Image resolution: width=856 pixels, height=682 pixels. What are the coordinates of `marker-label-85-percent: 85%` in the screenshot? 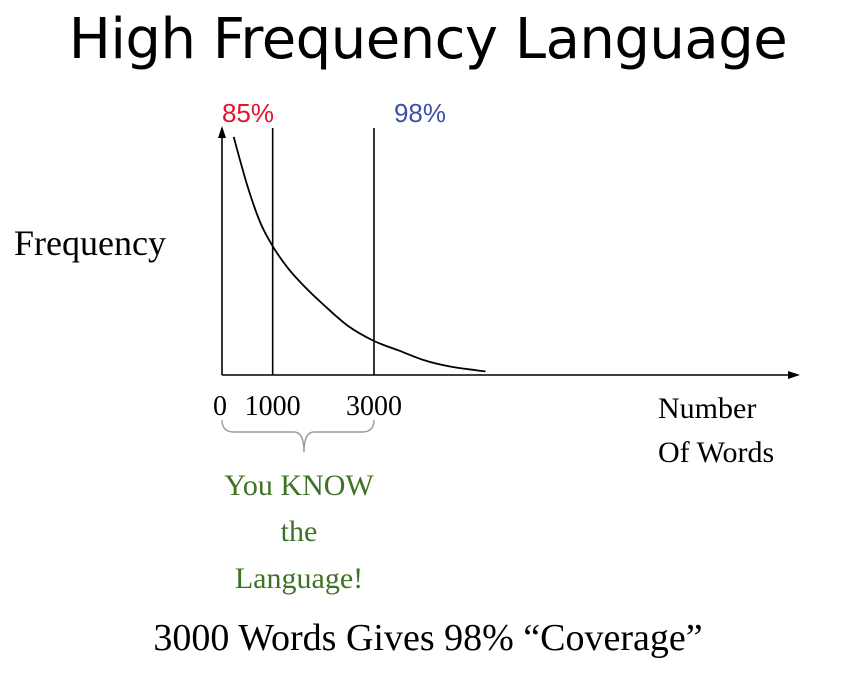 It's located at (248, 113).